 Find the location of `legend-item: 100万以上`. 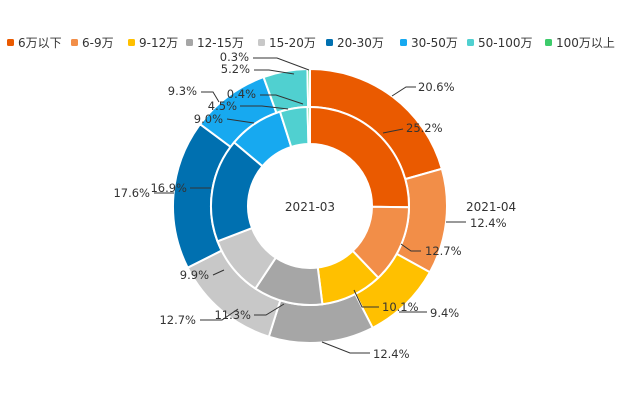

legend-item: 100万以上 is located at coordinates (580, 43).